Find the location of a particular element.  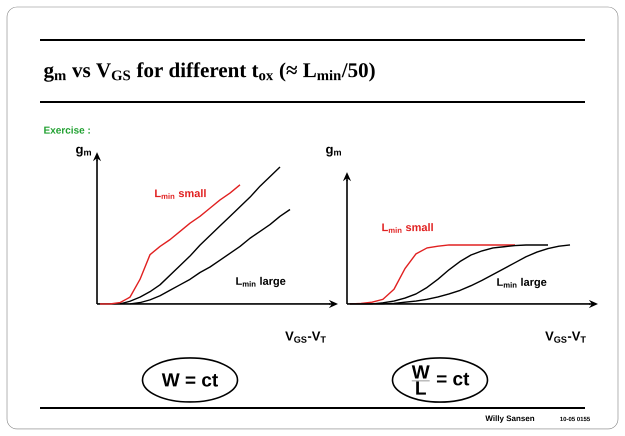

chart-title: g$_{m}$ vs V$_{GS}$ for different t$_{ox}$ (≈ L$_{min}$/50) is located at coordinates (209, 72).